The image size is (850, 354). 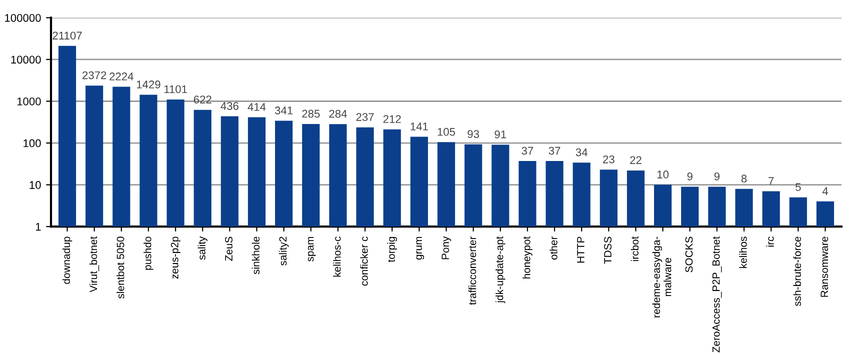 I want to click on y-tick-label: 1000, so click(x=29, y=102).